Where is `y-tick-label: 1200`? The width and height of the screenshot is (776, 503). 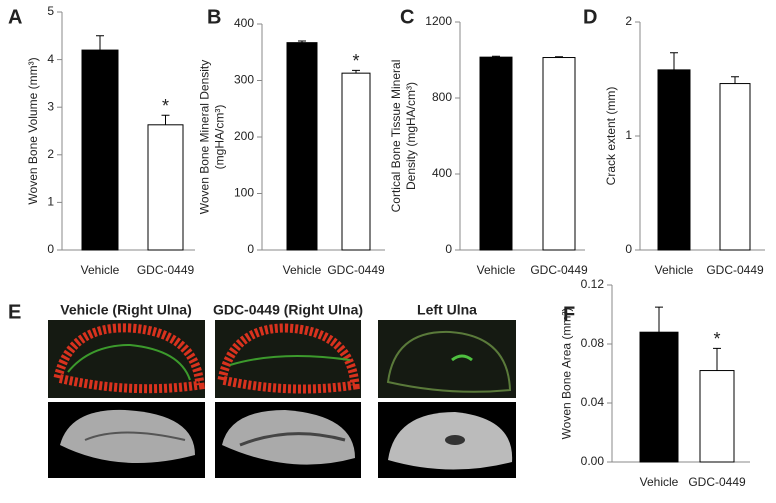 y-tick-label: 1200 is located at coordinates (438, 21).